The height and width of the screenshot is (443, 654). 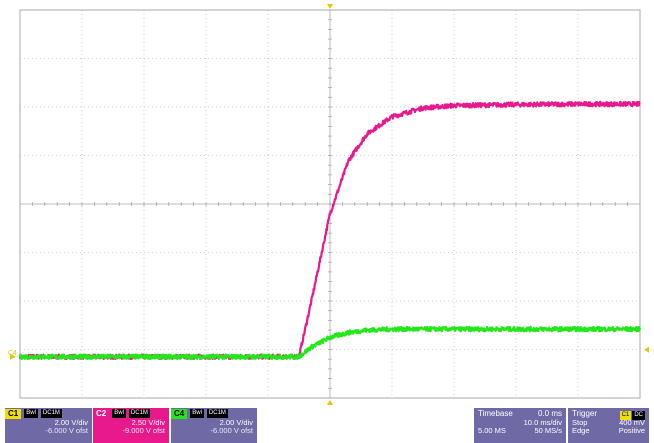 I want to click on ground-marker-label: C4, so click(x=12, y=353).